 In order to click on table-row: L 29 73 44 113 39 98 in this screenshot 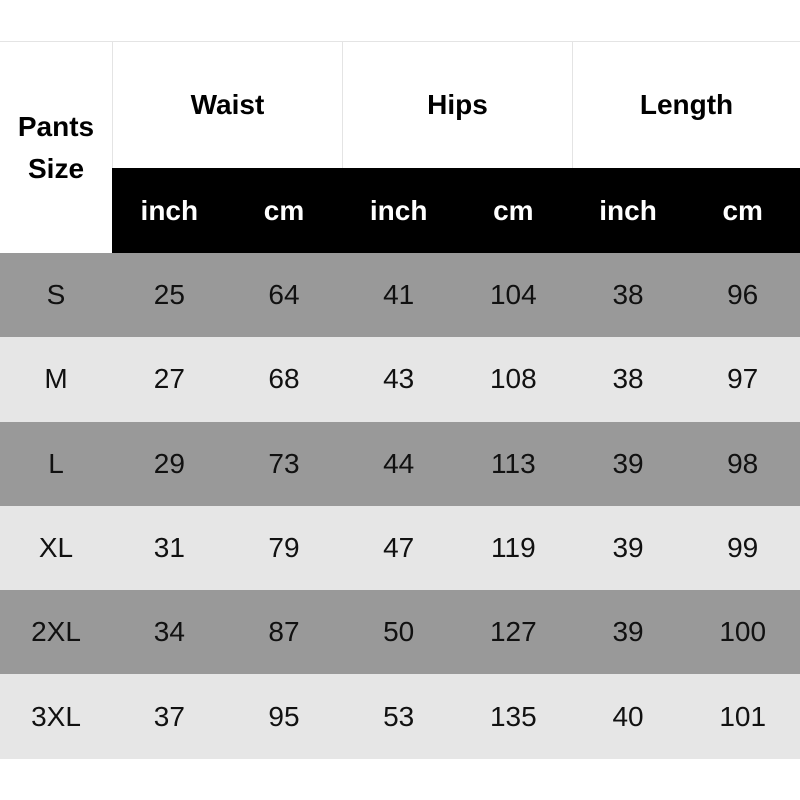, I will do `click(400, 463)`.